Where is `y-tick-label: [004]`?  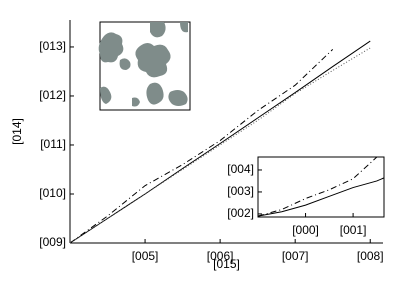
y-tick-label: [004] is located at coordinates (240, 169).